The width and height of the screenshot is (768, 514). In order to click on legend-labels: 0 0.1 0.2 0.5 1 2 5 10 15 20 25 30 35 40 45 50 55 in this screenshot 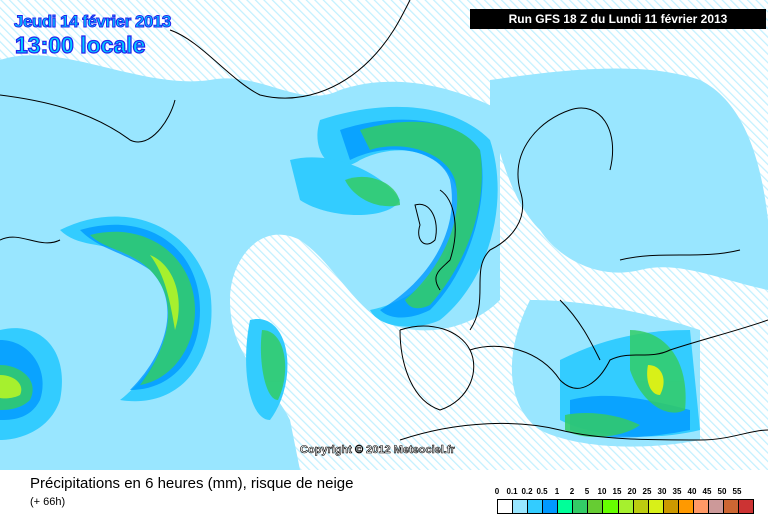, I will do `click(630, 492)`.